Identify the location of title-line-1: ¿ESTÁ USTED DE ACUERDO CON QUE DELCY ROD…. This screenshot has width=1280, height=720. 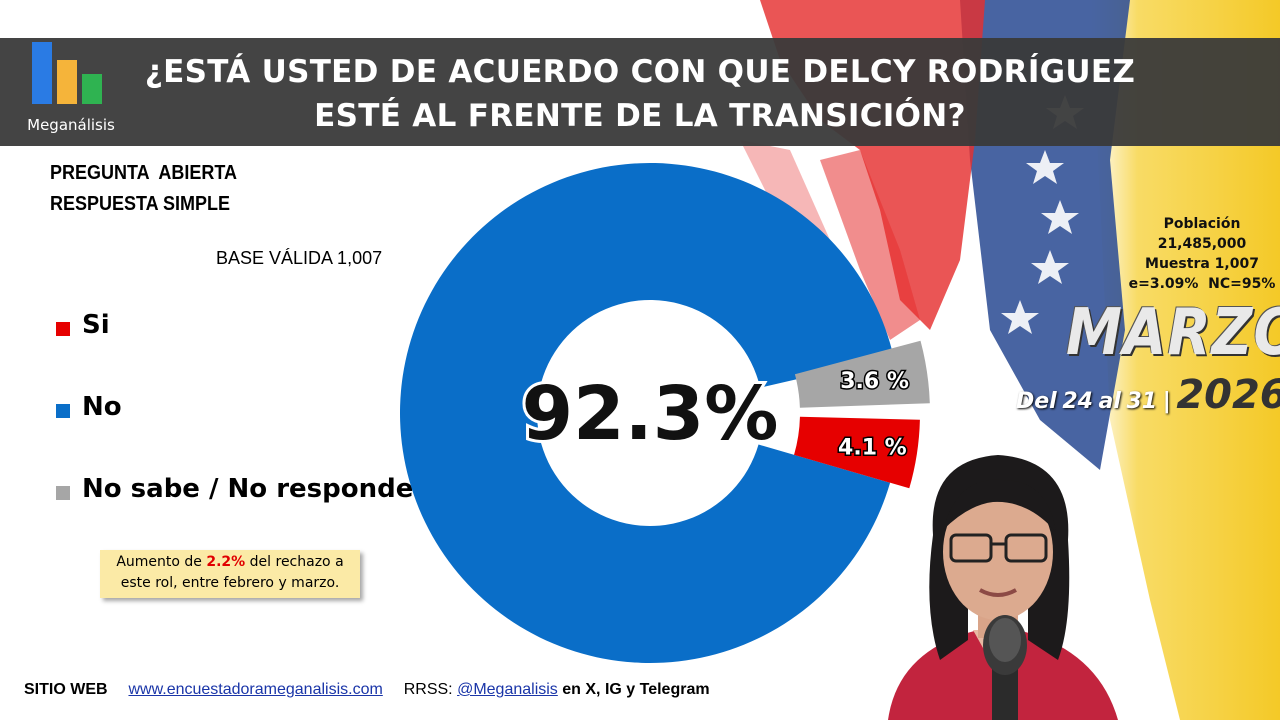
(640, 72).